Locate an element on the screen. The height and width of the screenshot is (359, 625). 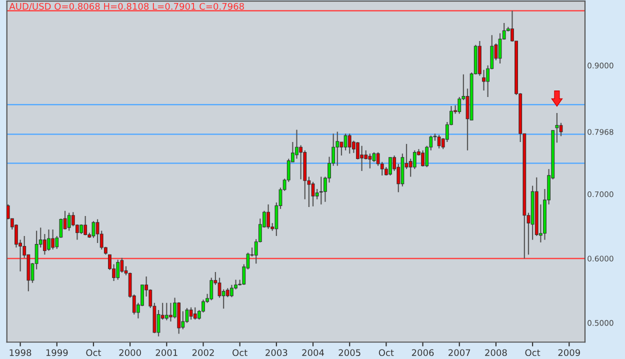
x-tick-label: 1999 is located at coordinates (57, 352).